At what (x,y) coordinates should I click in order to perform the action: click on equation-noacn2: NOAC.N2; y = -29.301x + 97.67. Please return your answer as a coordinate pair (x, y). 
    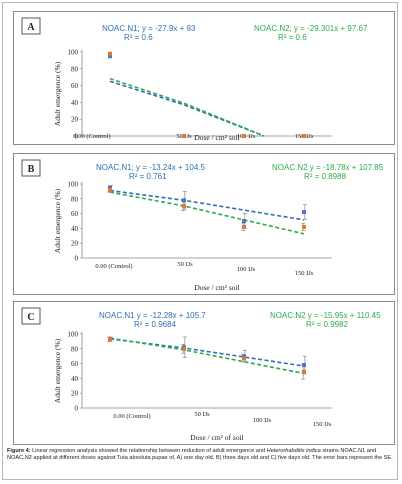
    Looking at the image, I should click on (311, 28).